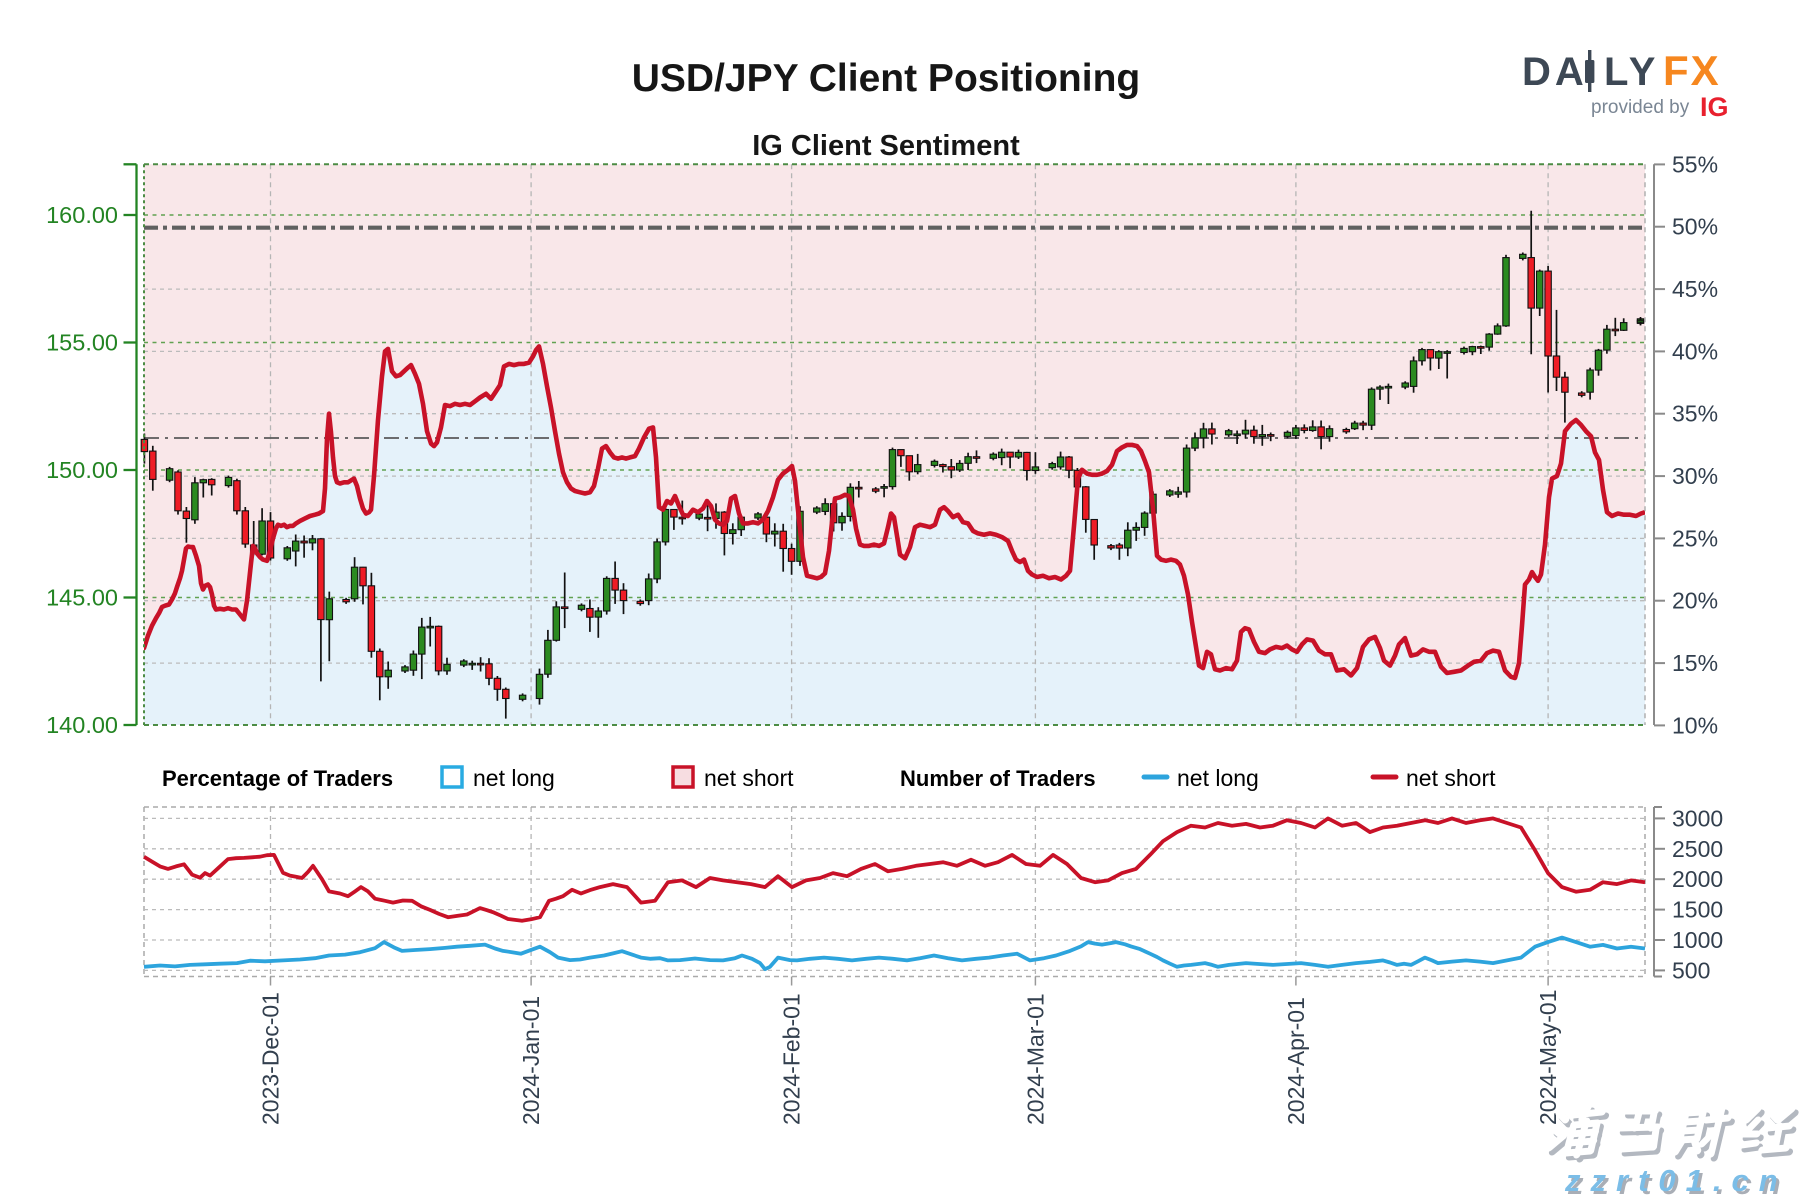  I want to click on svg-text: LY, so click(1631, 72).